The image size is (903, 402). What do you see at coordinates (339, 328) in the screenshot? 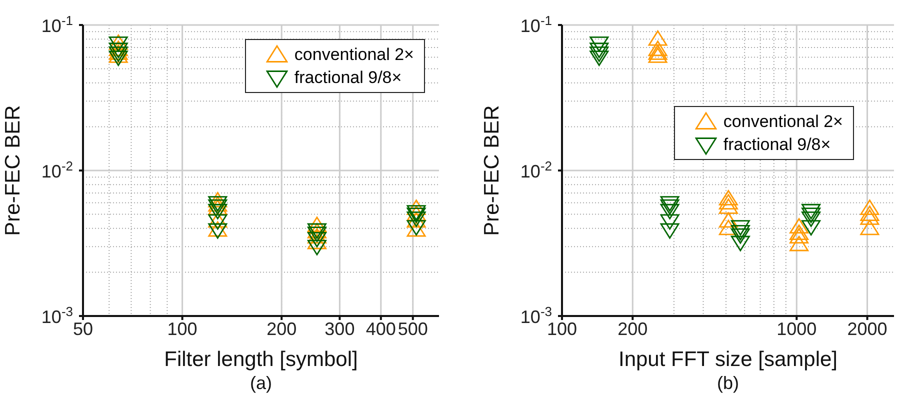
I see `x-tick-label: 300` at bounding box center [339, 328].